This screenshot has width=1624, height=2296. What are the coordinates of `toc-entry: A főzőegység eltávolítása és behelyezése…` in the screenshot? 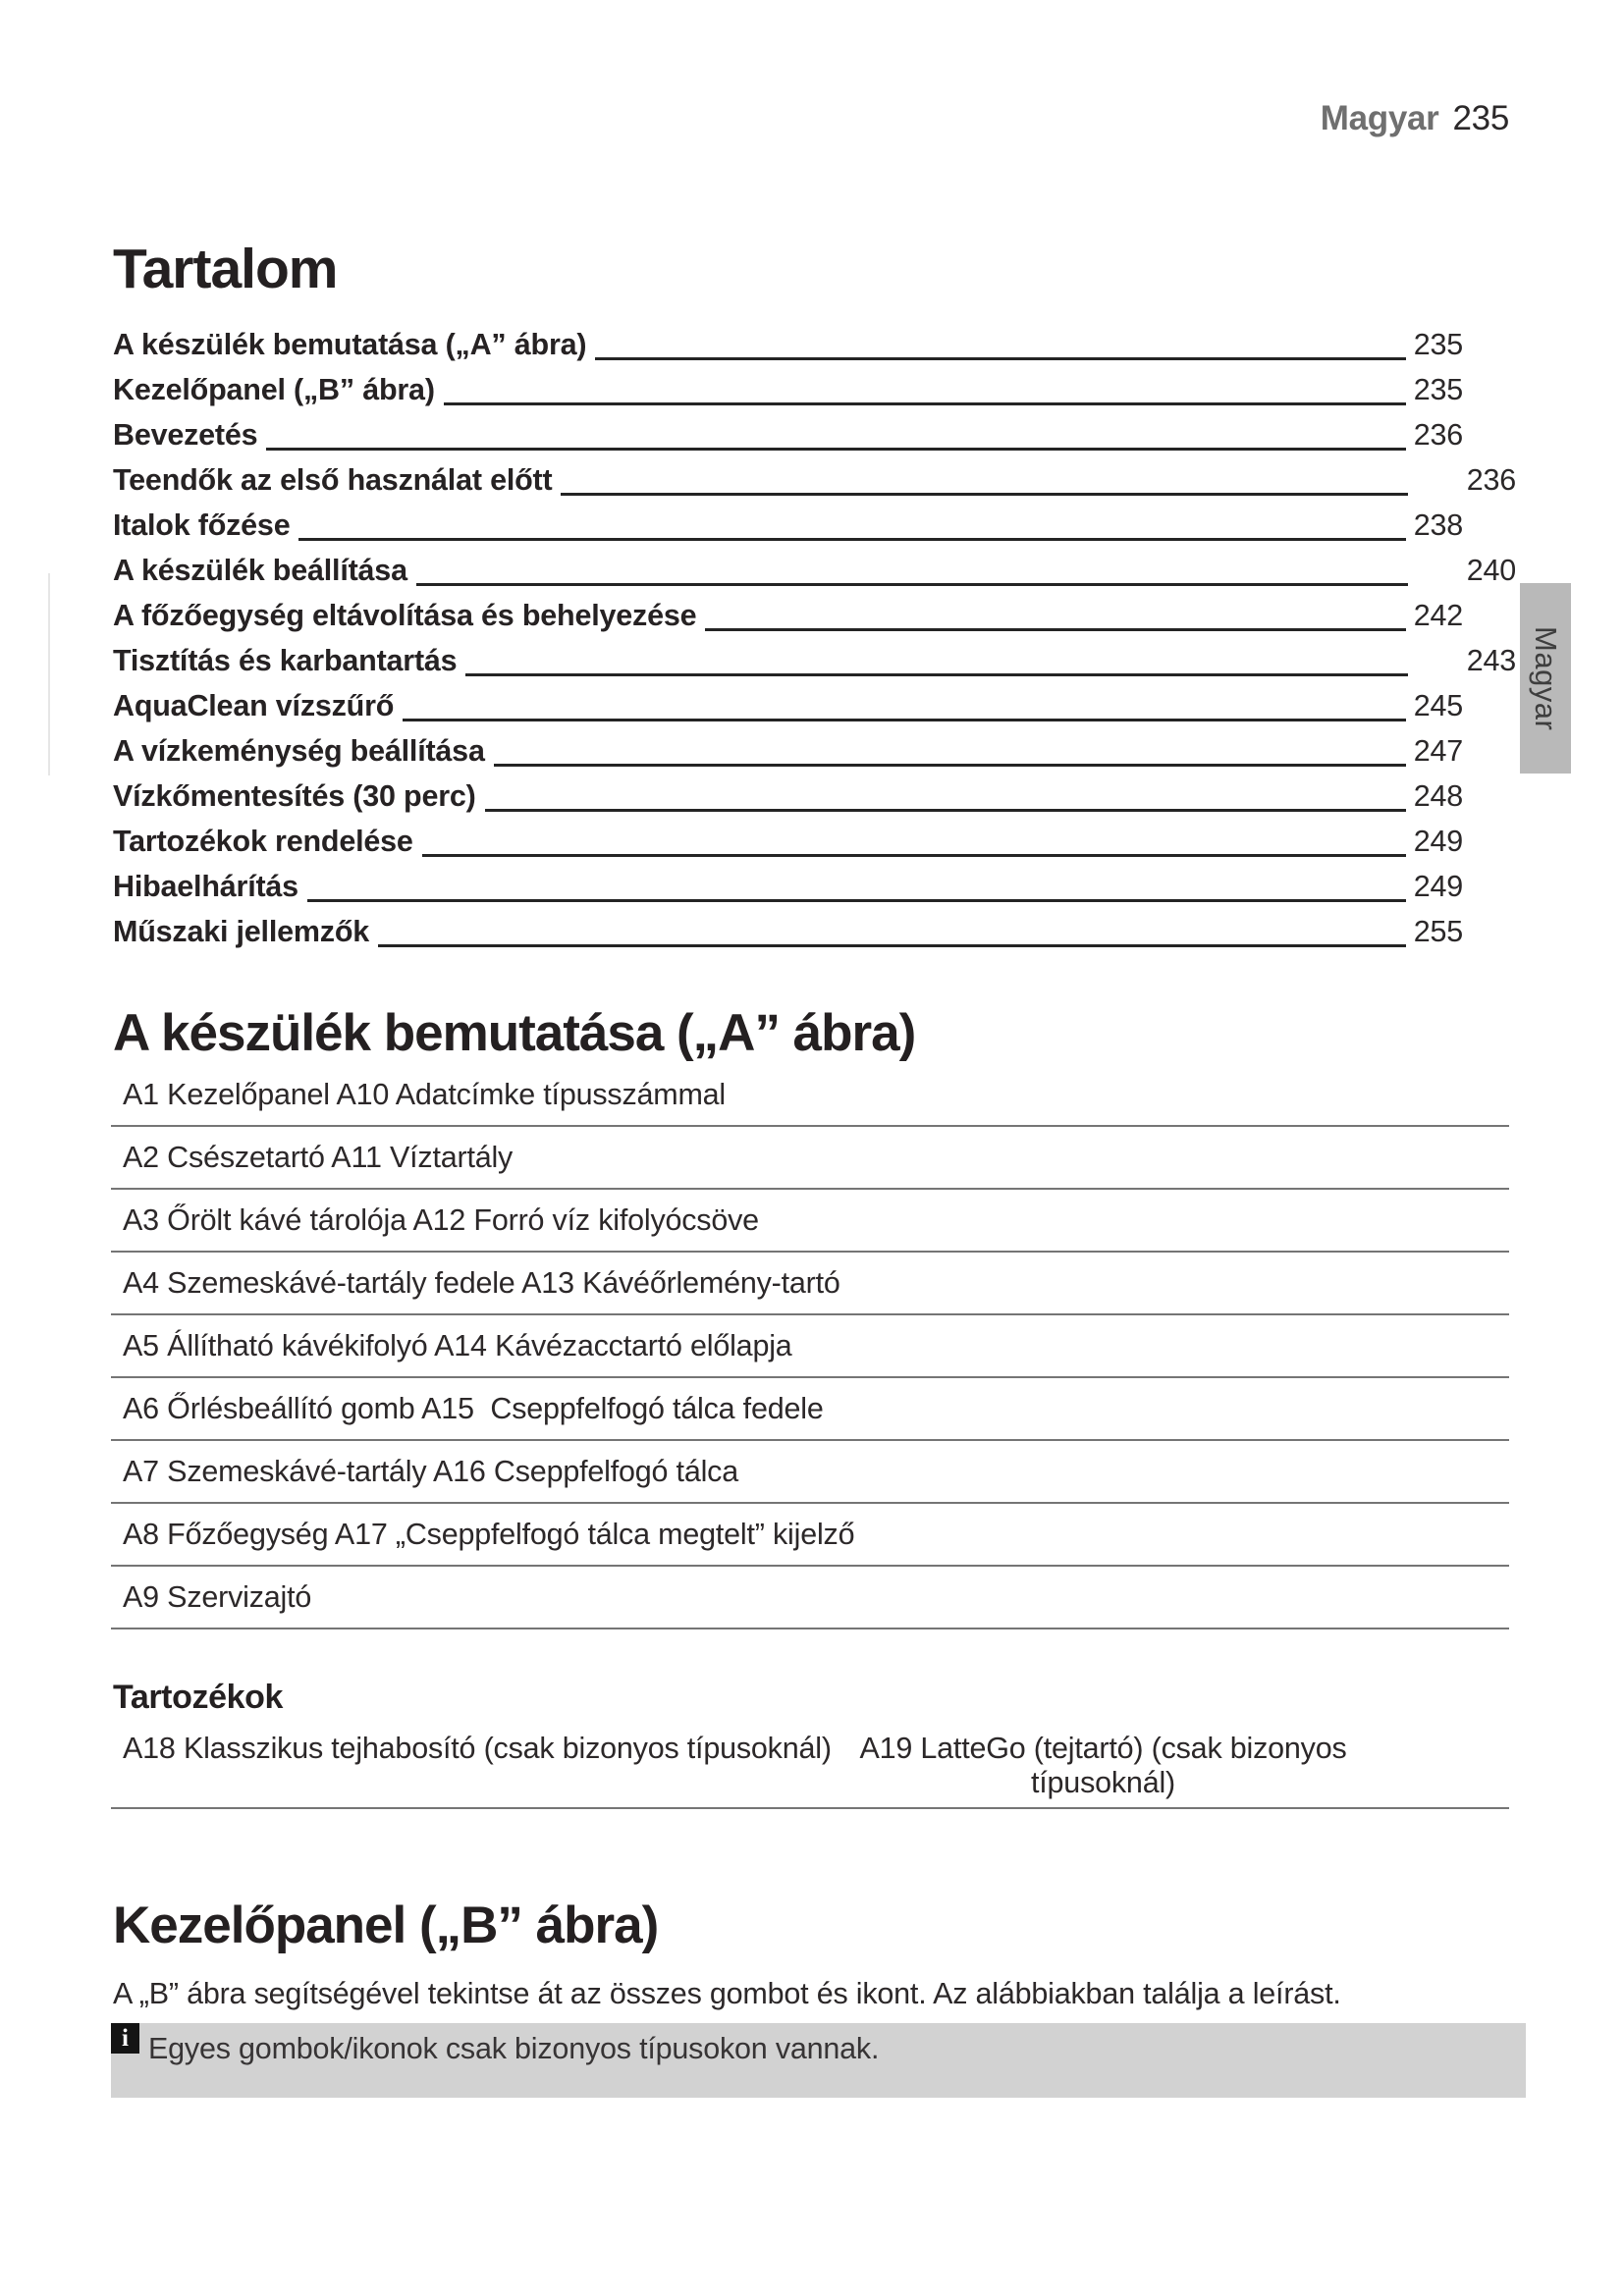 It's located at (788, 615).